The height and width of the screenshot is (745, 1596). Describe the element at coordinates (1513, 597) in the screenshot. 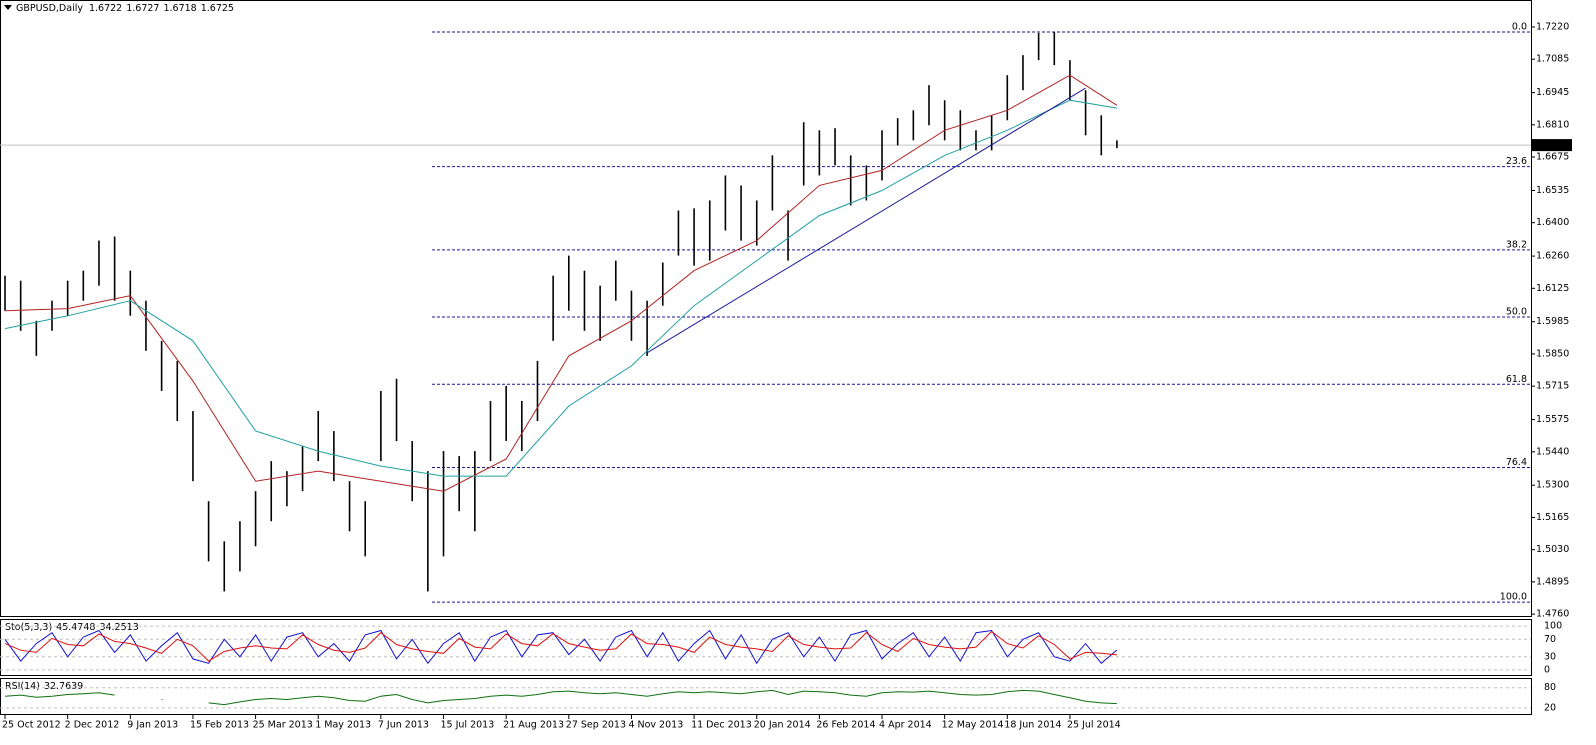

I see `fib-label: 100.0` at that location.